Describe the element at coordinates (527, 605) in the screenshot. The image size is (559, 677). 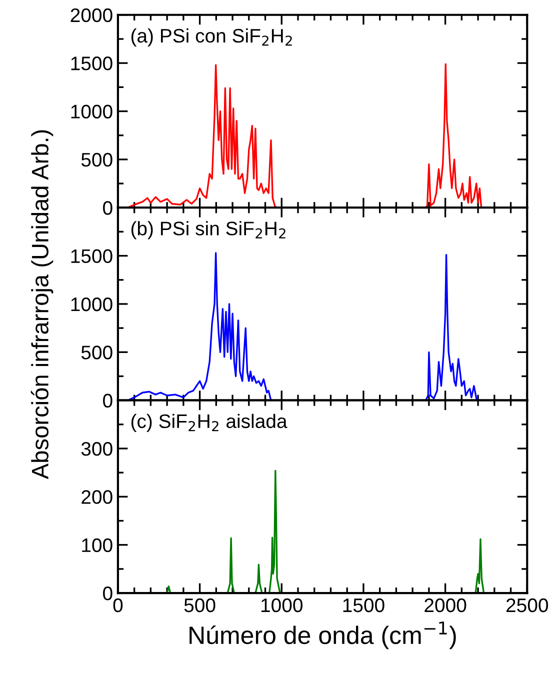
I see `x-tick-label: 2500` at that location.